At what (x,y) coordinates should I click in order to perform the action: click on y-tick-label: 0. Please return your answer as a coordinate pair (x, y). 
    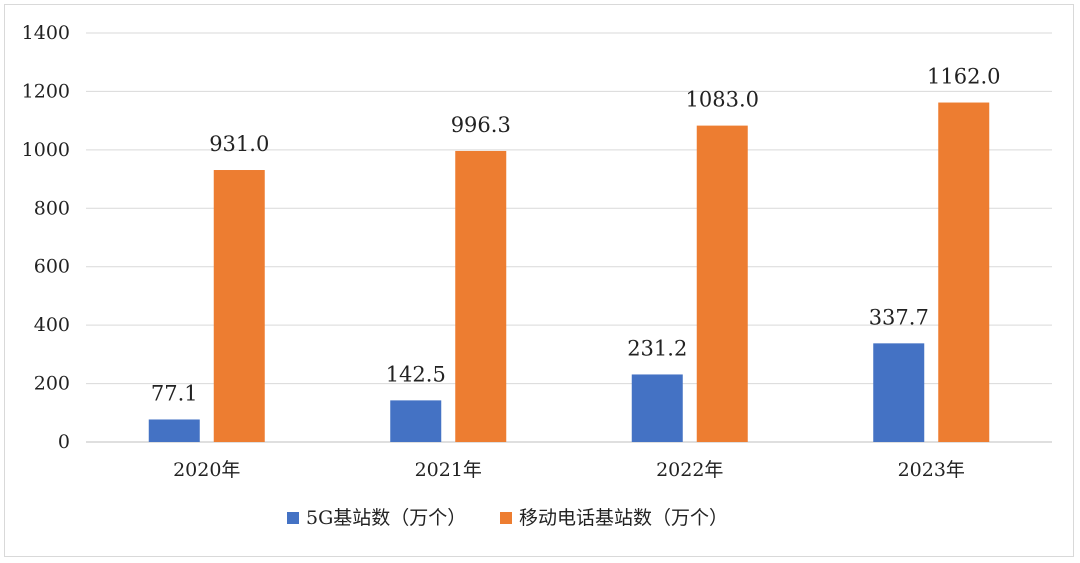
    Looking at the image, I should click on (64, 442).